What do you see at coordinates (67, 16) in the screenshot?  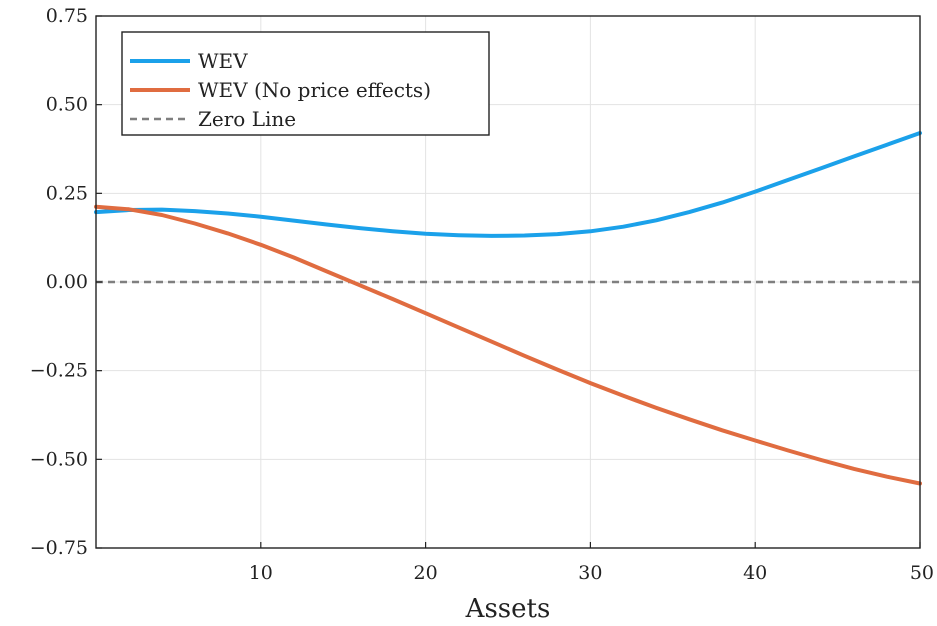 I see `y-tick-label-6: 0.75` at bounding box center [67, 16].